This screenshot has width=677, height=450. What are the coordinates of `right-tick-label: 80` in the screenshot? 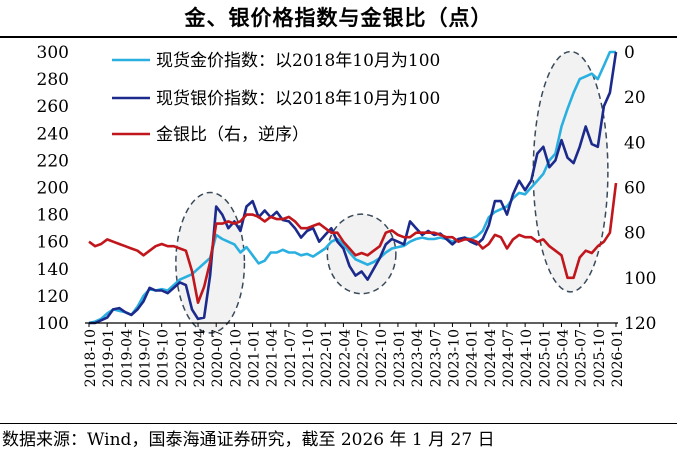 It's located at (635, 234).